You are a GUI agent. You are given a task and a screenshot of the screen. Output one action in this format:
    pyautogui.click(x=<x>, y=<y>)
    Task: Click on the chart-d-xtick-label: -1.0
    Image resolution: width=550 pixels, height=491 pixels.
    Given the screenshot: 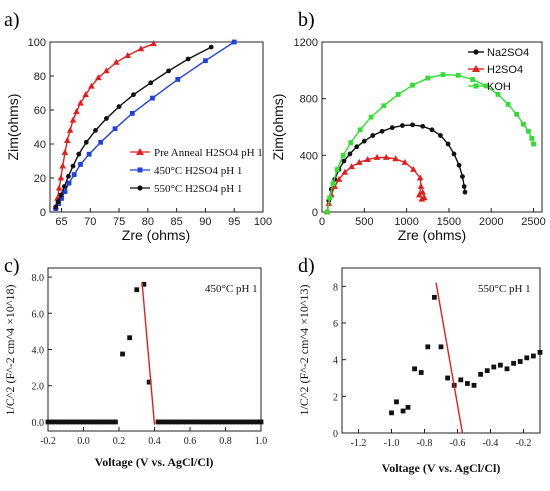 What is the action you would take?
    pyautogui.click(x=392, y=443)
    